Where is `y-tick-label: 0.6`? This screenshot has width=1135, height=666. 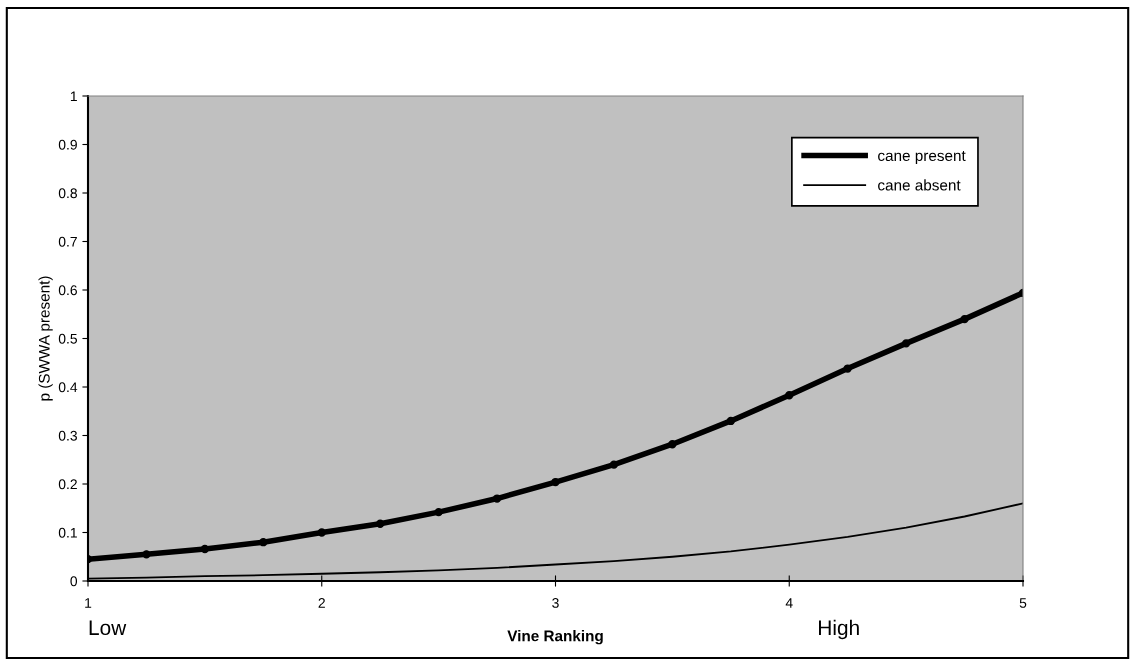 y-tick-label: 0.6 is located at coordinates (67, 290).